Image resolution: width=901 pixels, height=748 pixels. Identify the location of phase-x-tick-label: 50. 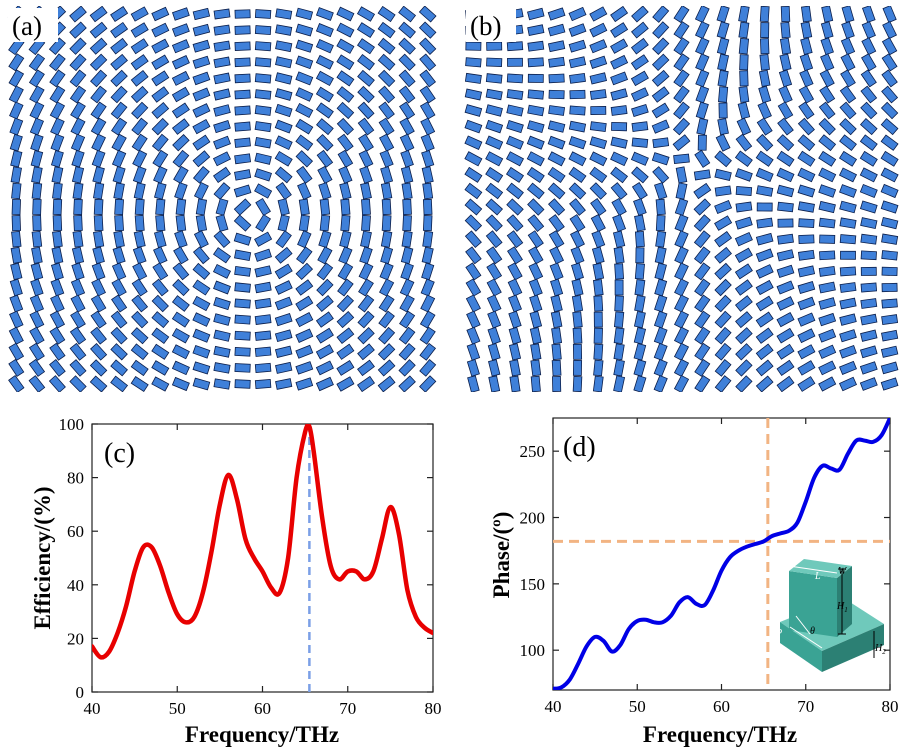
(637, 706).